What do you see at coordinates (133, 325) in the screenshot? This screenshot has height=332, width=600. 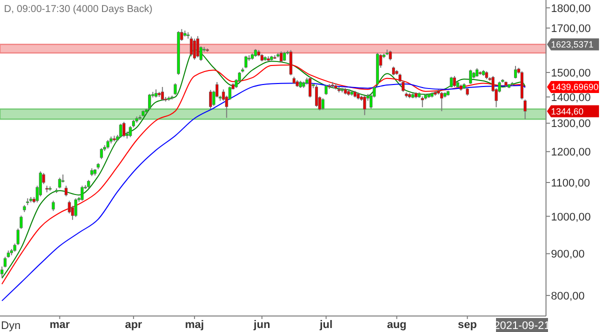 I see `x-tick-label: apr` at bounding box center [133, 325].